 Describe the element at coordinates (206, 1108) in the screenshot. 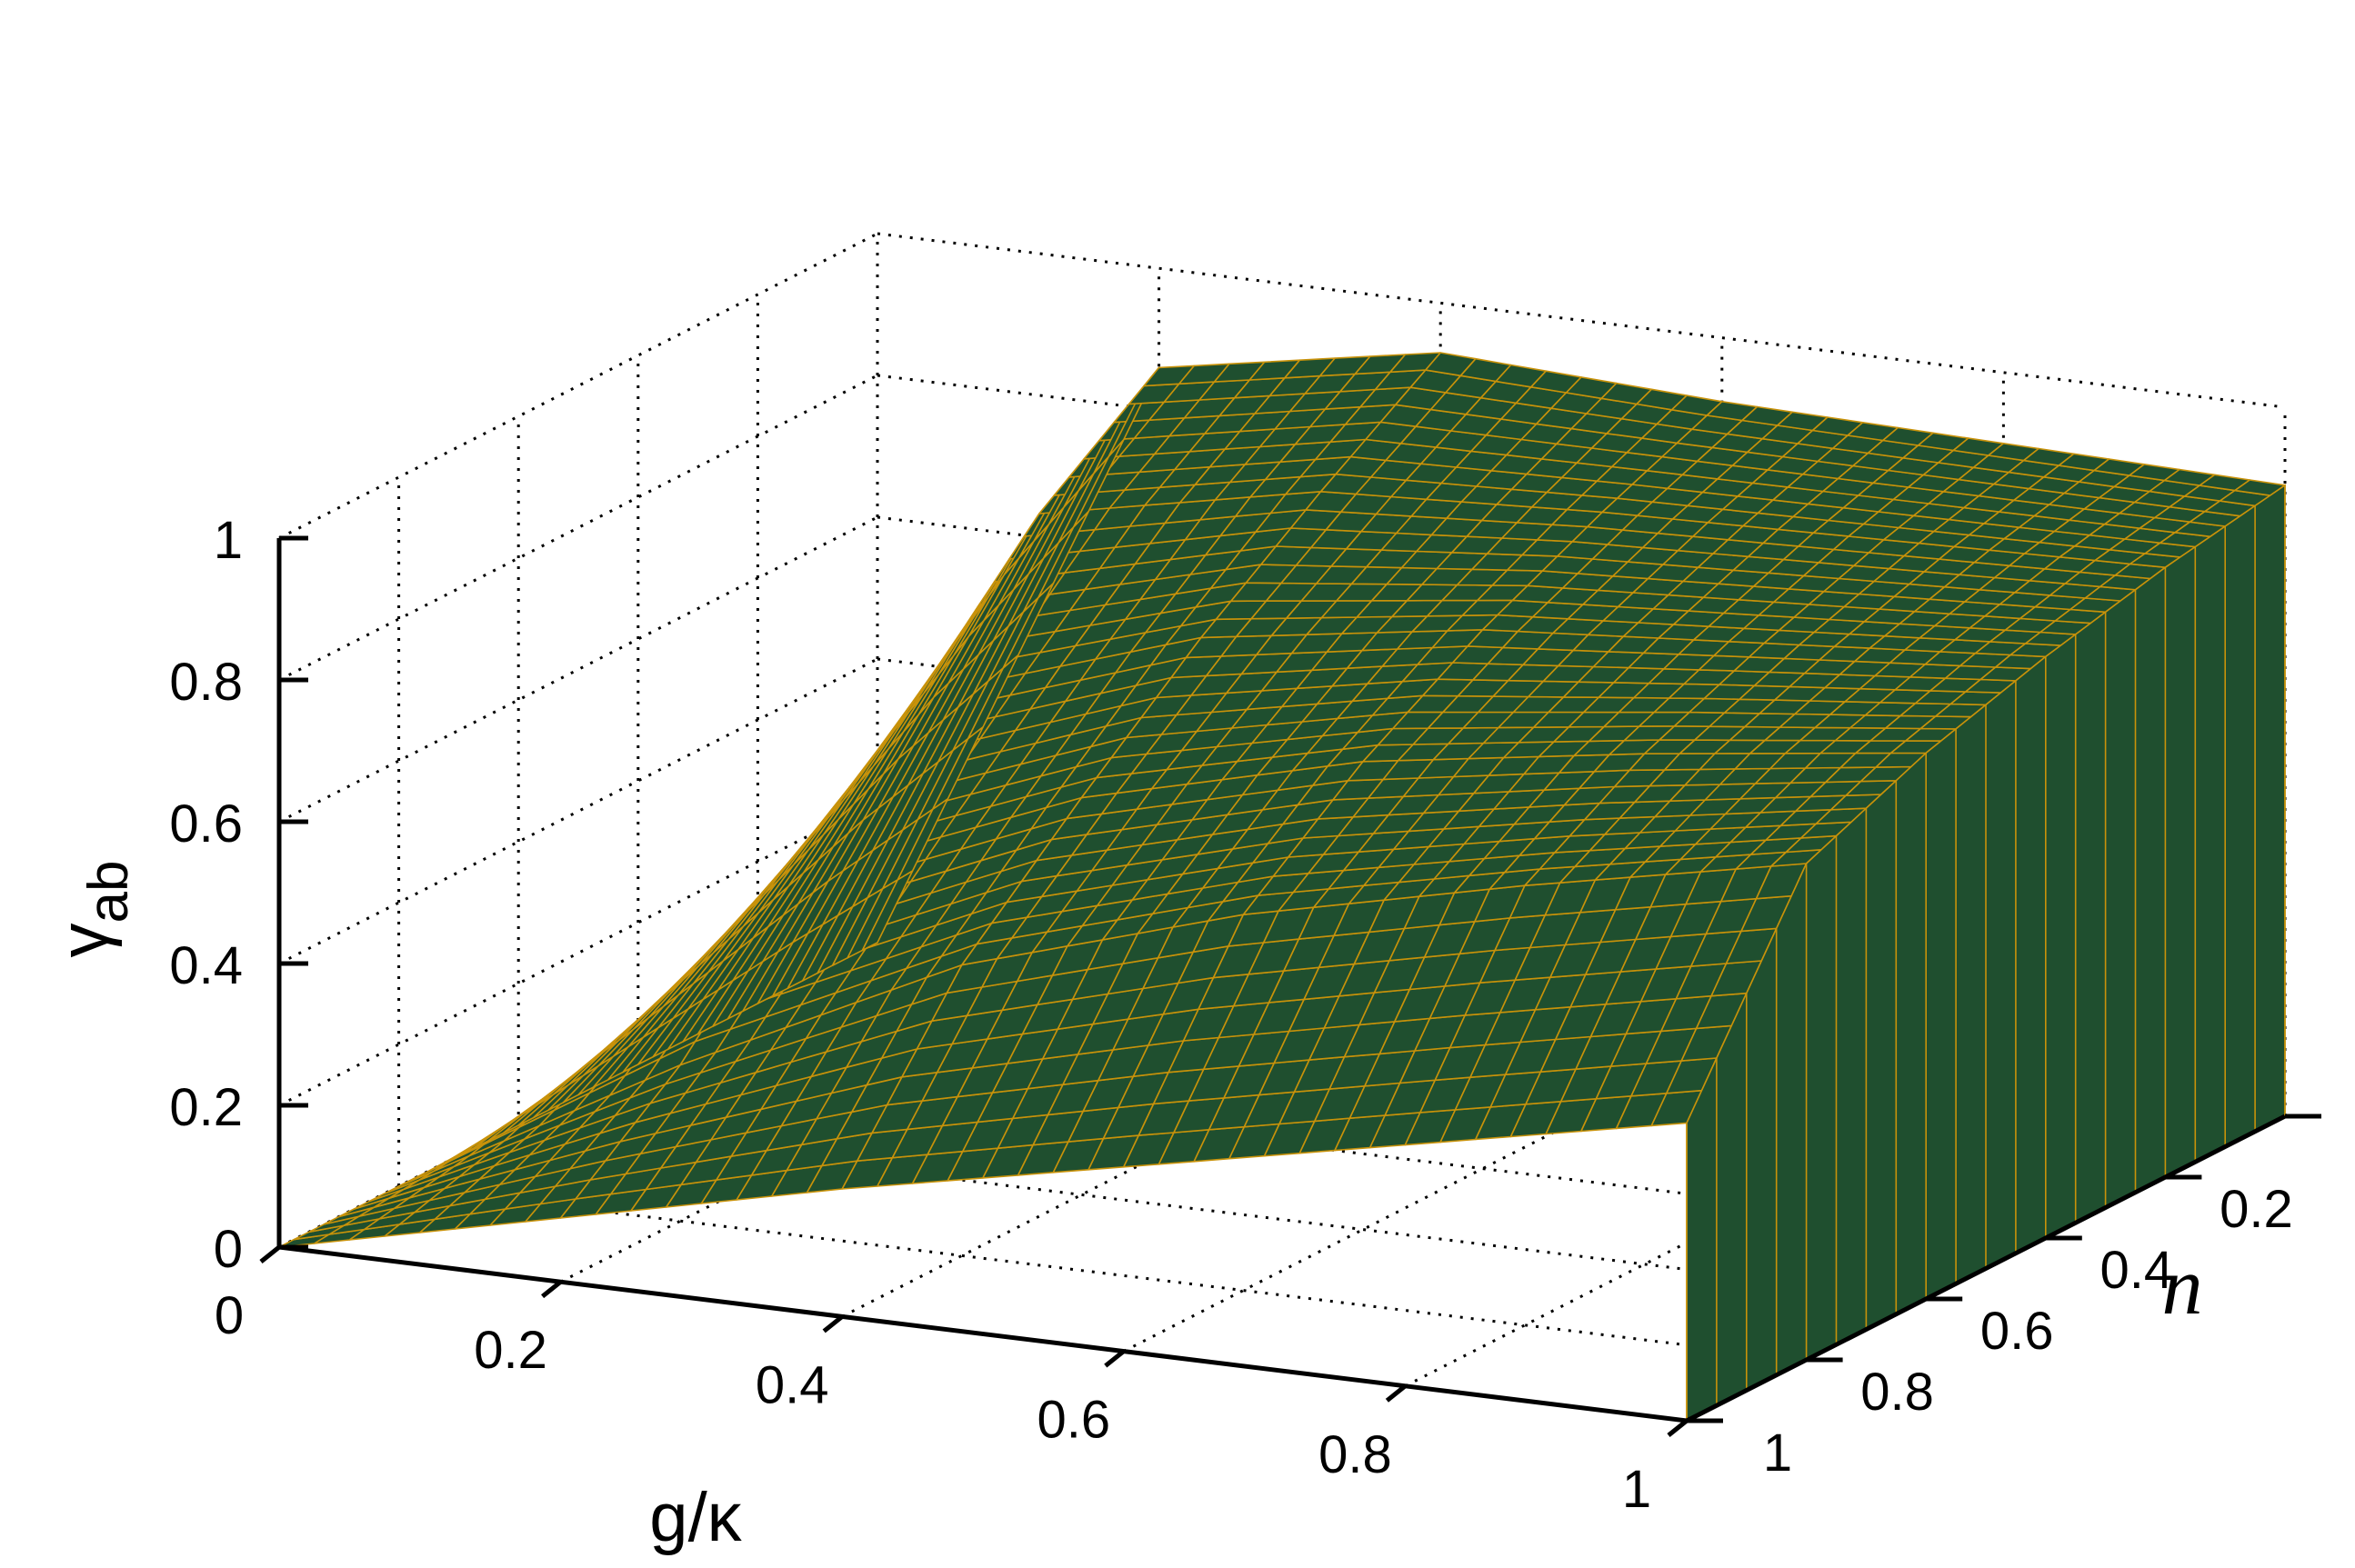

I see `z-tick-label-1: 0.2` at that location.